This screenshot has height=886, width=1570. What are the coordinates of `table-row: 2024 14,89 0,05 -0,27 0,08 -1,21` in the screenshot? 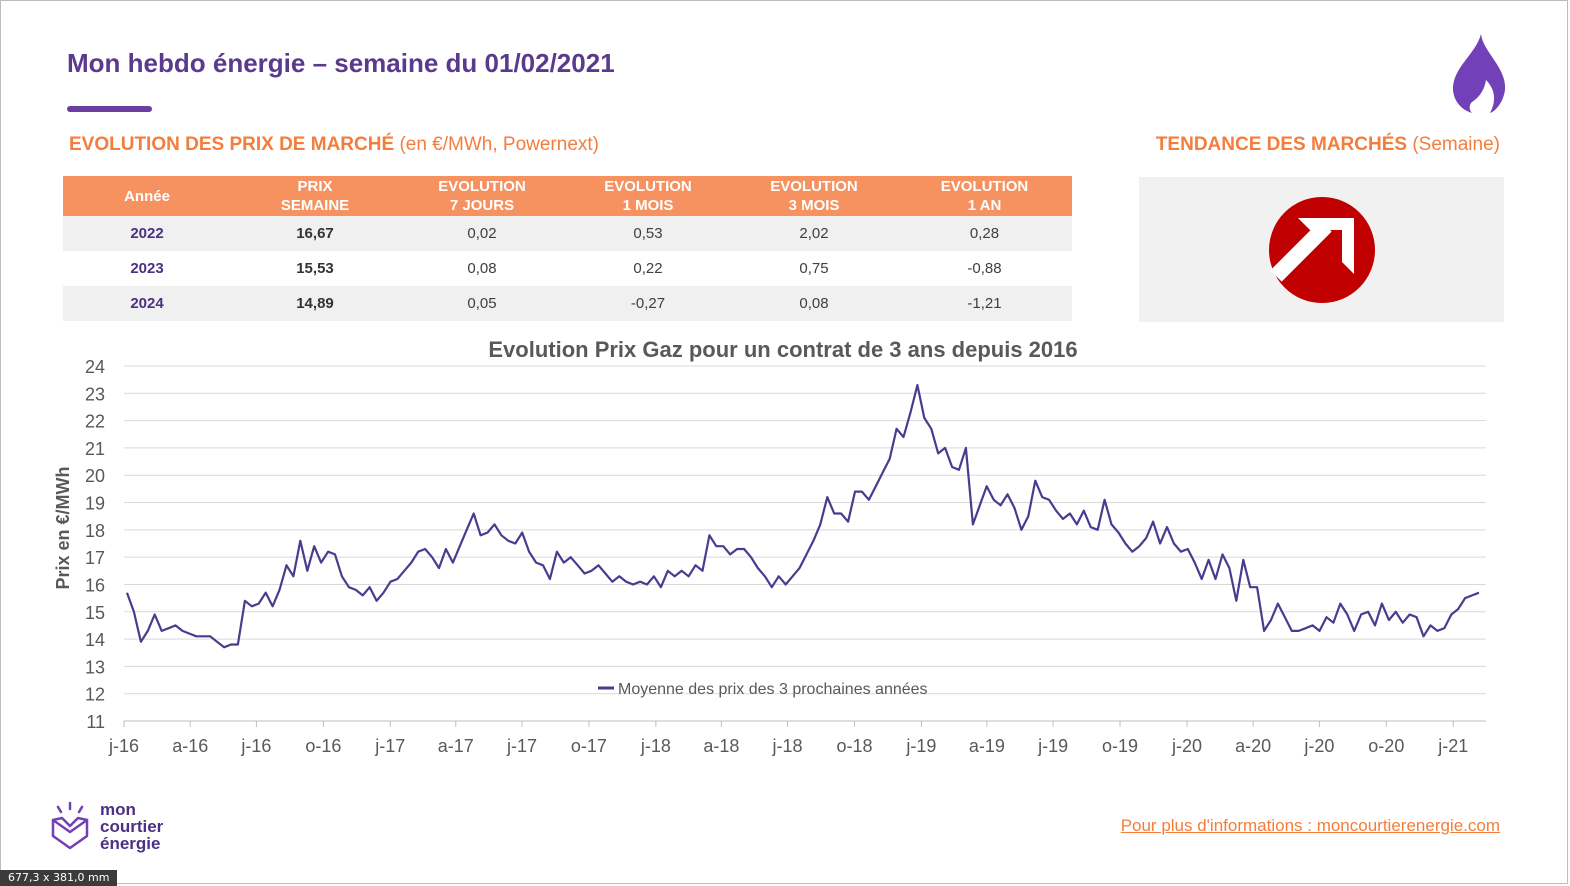 It's located at (567, 303).